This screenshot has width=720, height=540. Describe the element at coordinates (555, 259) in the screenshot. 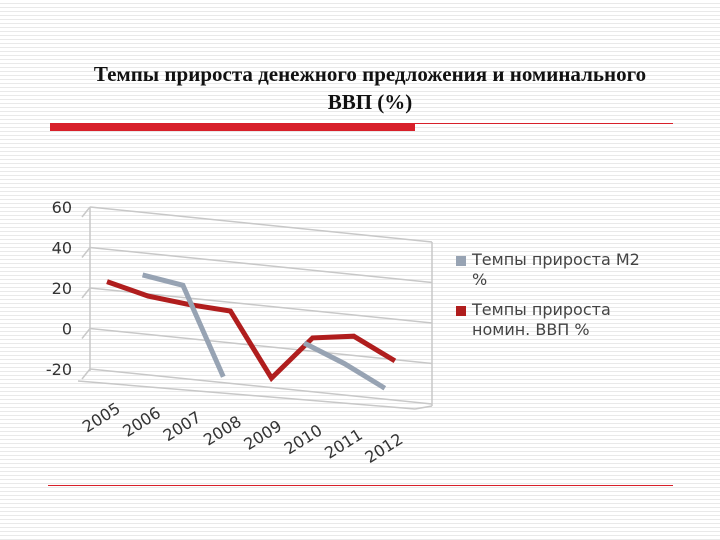

I see `legend-label-line: Темпы прироста М2` at that location.